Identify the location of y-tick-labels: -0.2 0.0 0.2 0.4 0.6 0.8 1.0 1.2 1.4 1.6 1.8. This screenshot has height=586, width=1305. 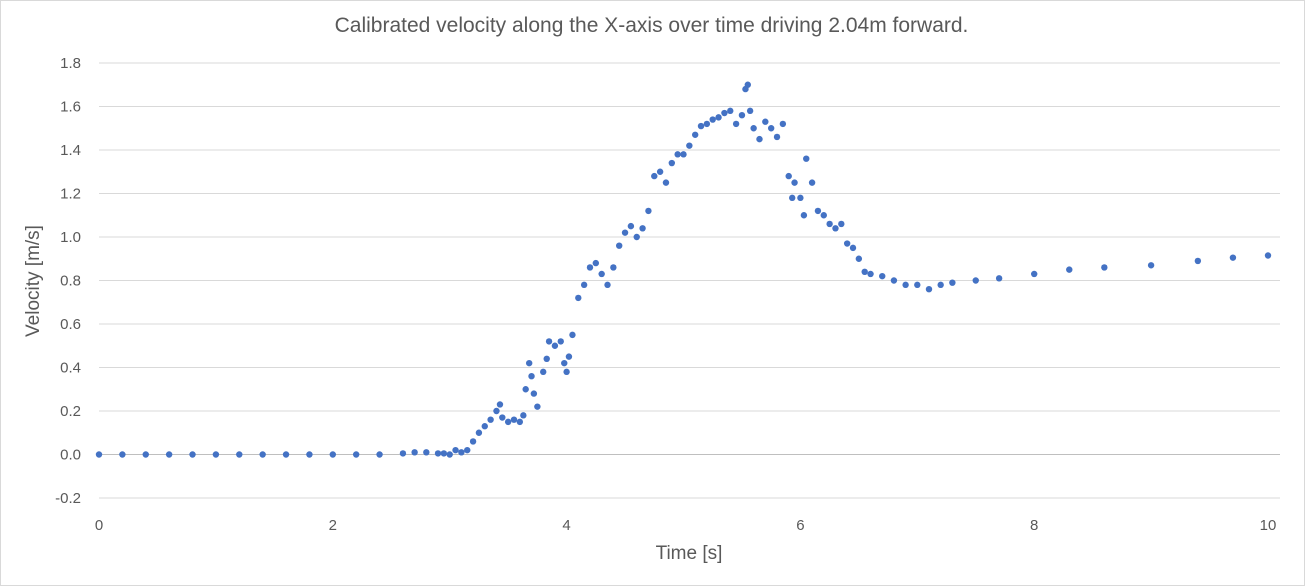
(68, 281).